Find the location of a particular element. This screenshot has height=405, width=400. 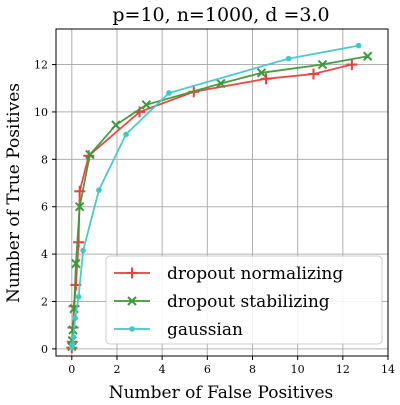

x-tick-label: 2 is located at coordinates (116, 369).